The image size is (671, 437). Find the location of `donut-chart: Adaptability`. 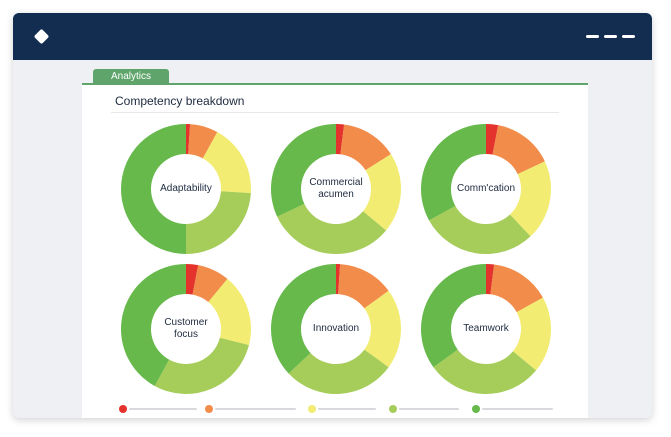

donut-chart: Adaptability is located at coordinates (186, 189).